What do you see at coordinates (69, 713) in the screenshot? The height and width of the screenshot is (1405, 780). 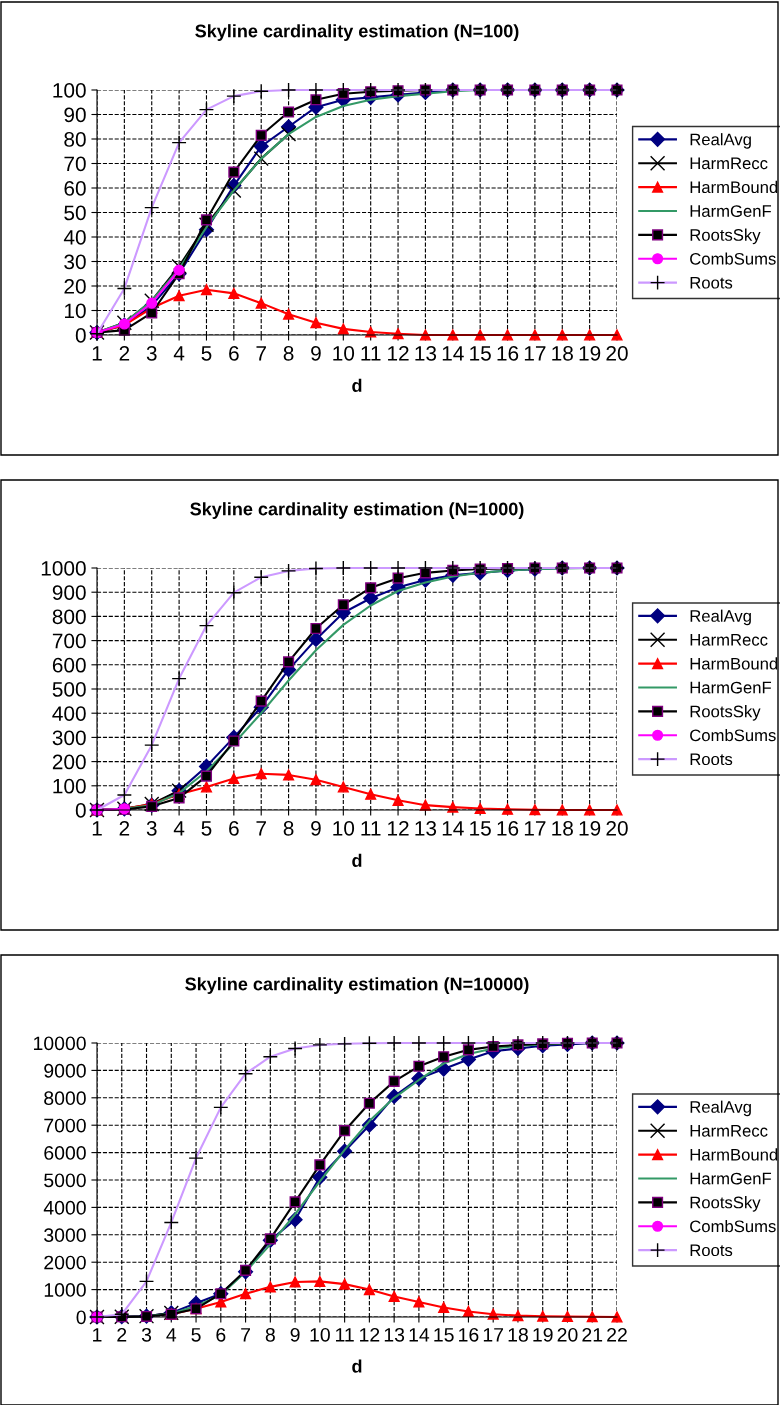 I see `y-tick-label: 400` at bounding box center [69, 713].